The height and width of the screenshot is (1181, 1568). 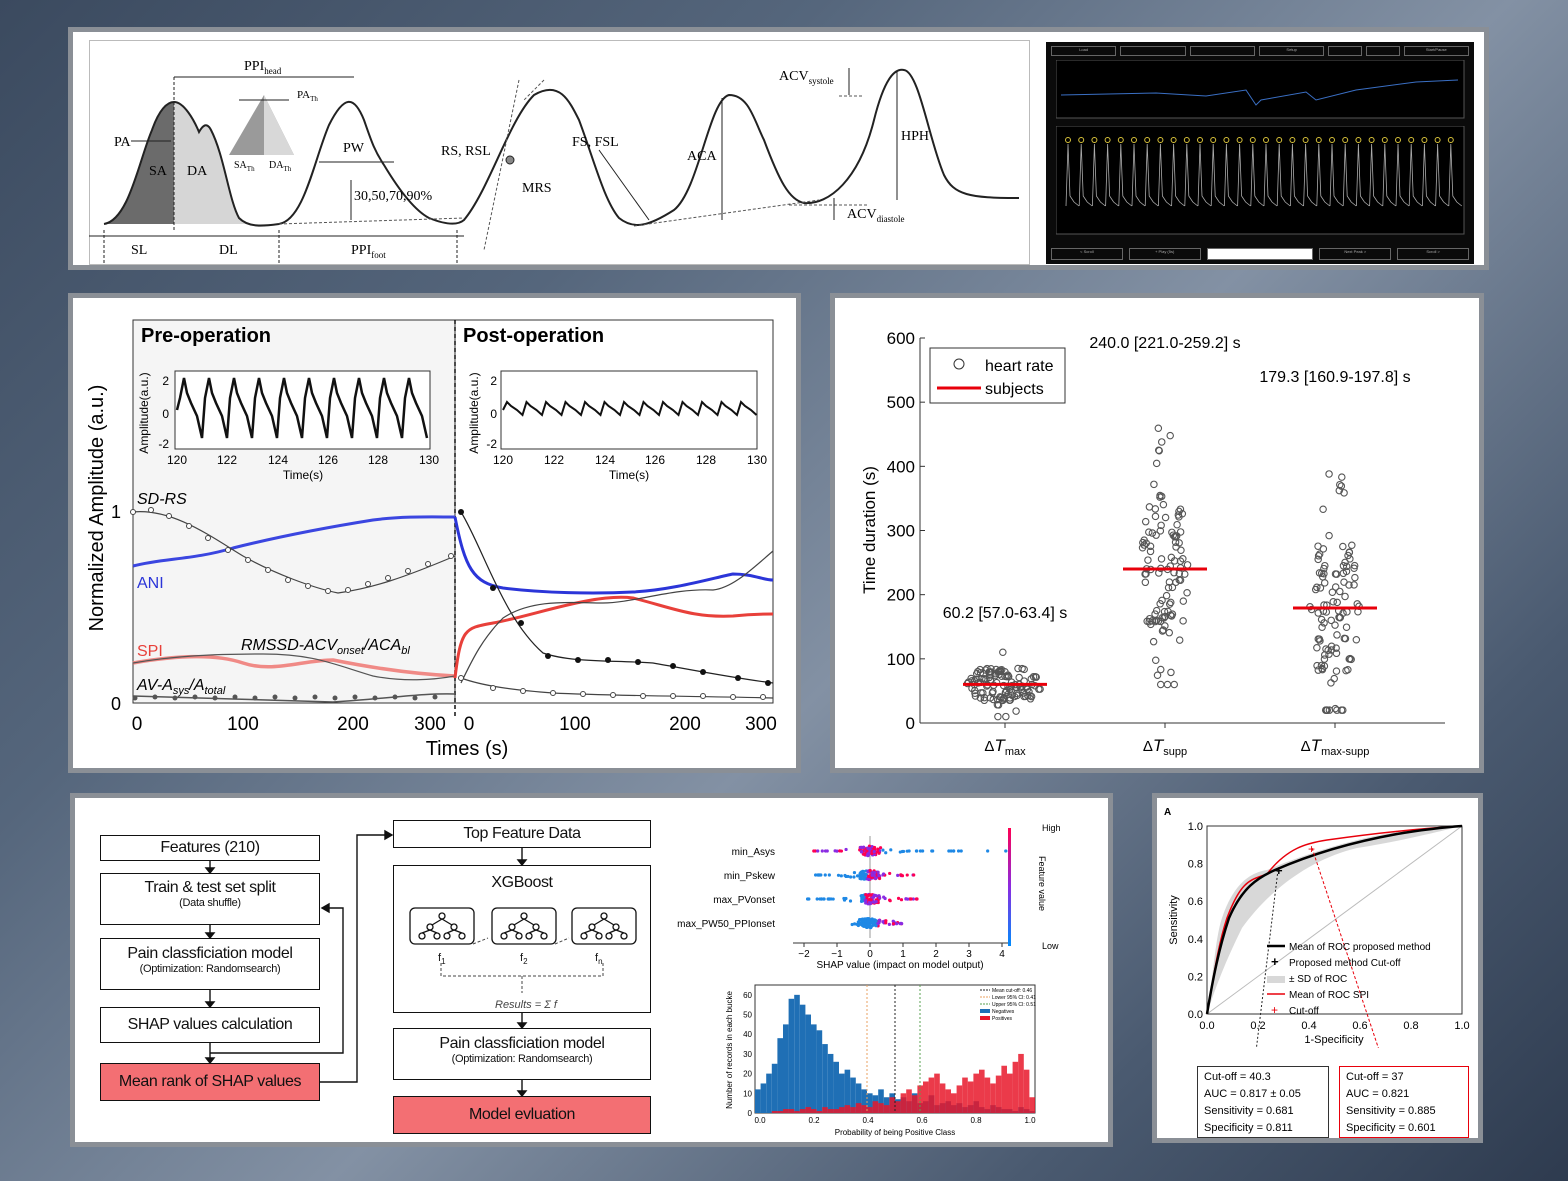 What do you see at coordinates (910, 723) in the screenshot?
I see `scatter-y-tick: 0` at bounding box center [910, 723].